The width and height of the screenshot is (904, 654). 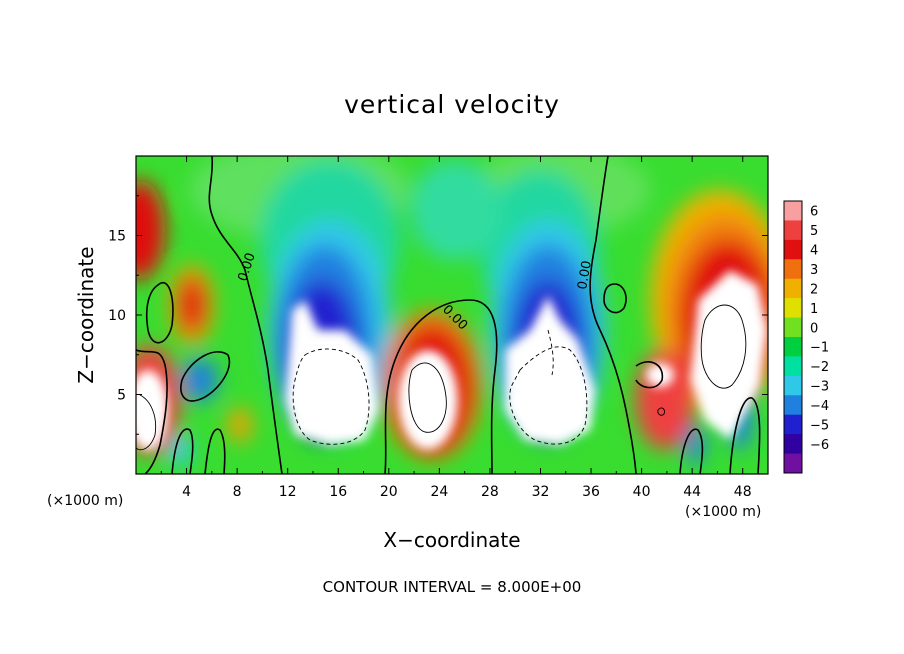 I want to click on colorbar-frame, so click(x=793, y=337).